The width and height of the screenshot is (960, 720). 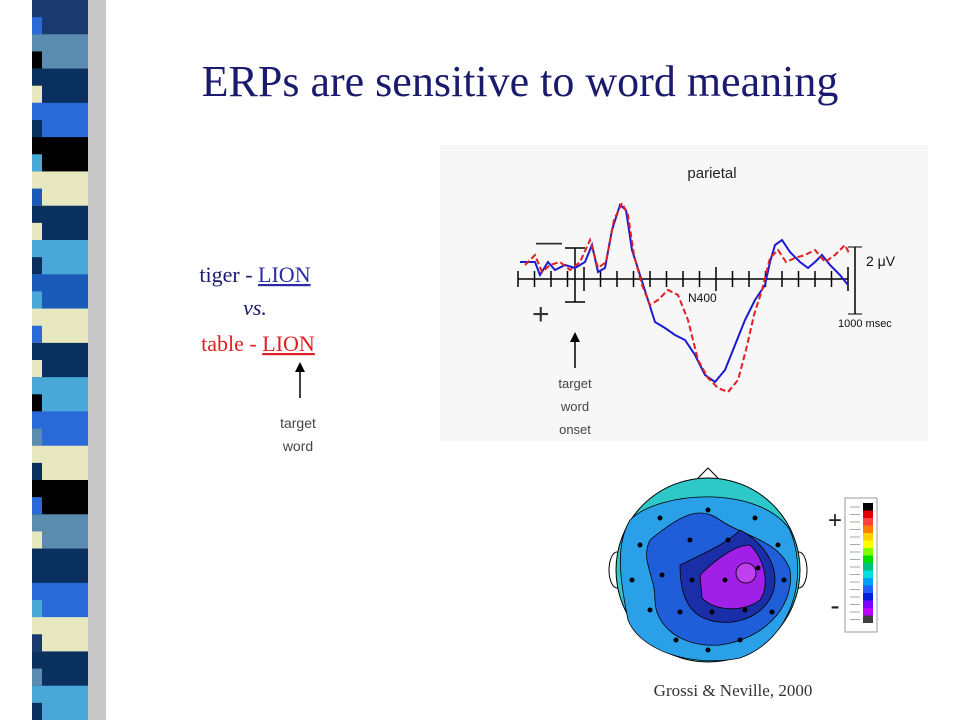 I want to click on time-scale: 1000 msec, so click(x=865, y=324).